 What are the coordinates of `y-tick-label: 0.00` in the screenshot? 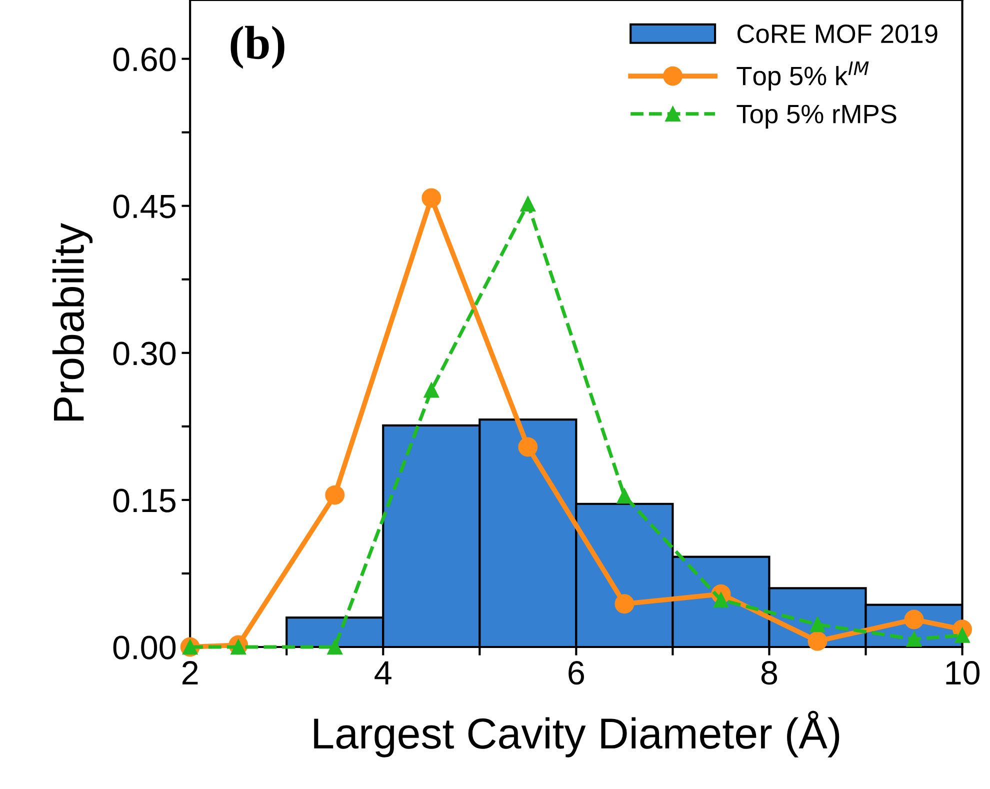 It's located at (144, 648).